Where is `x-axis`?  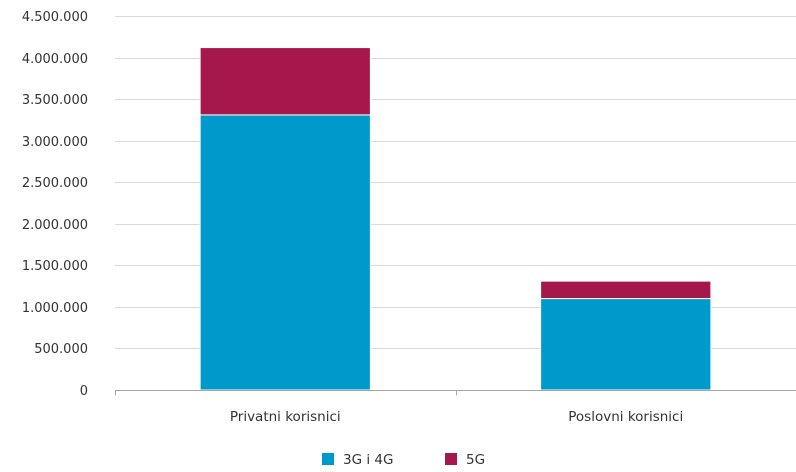 x-axis is located at coordinates (455, 393).